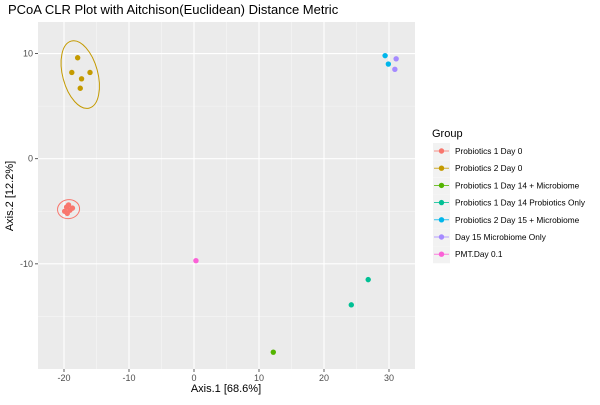 Image resolution: width=600 pixels, height=405 pixels. Describe the element at coordinates (324, 378) in the screenshot. I see `x-tick-label: 20` at that location.